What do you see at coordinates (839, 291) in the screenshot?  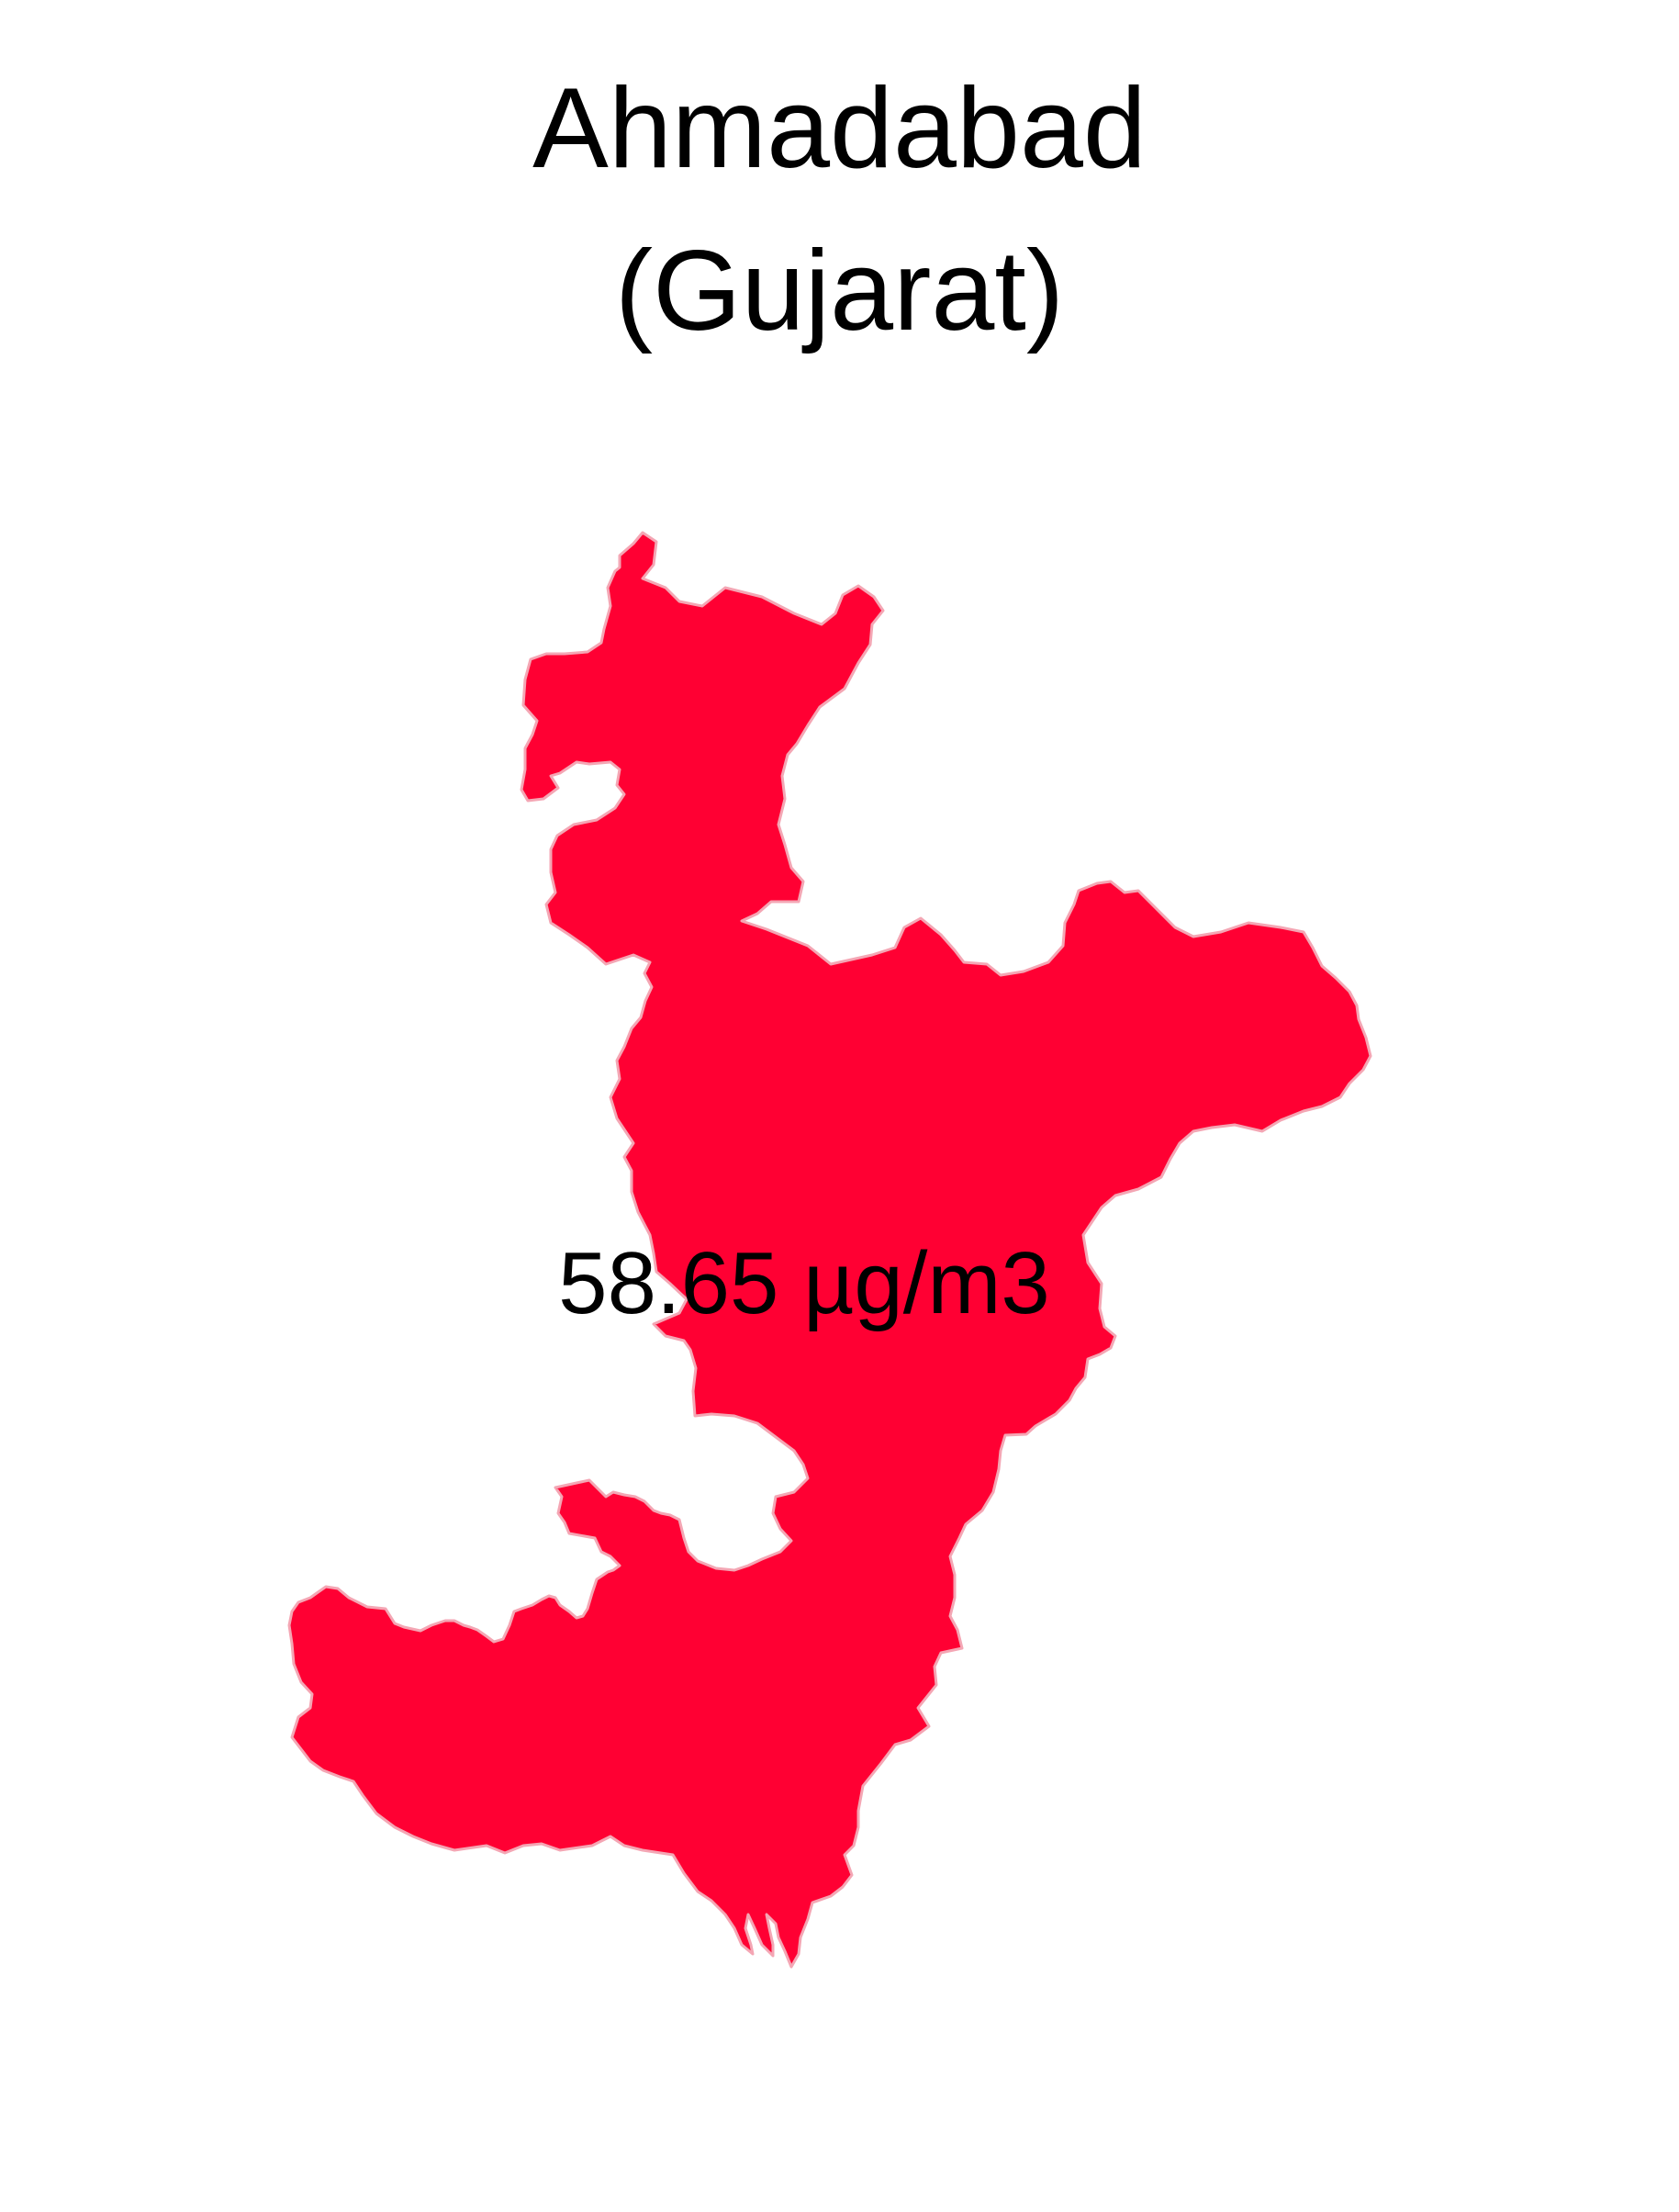 I see `map-title-state: (Gujarat)` at bounding box center [839, 291].